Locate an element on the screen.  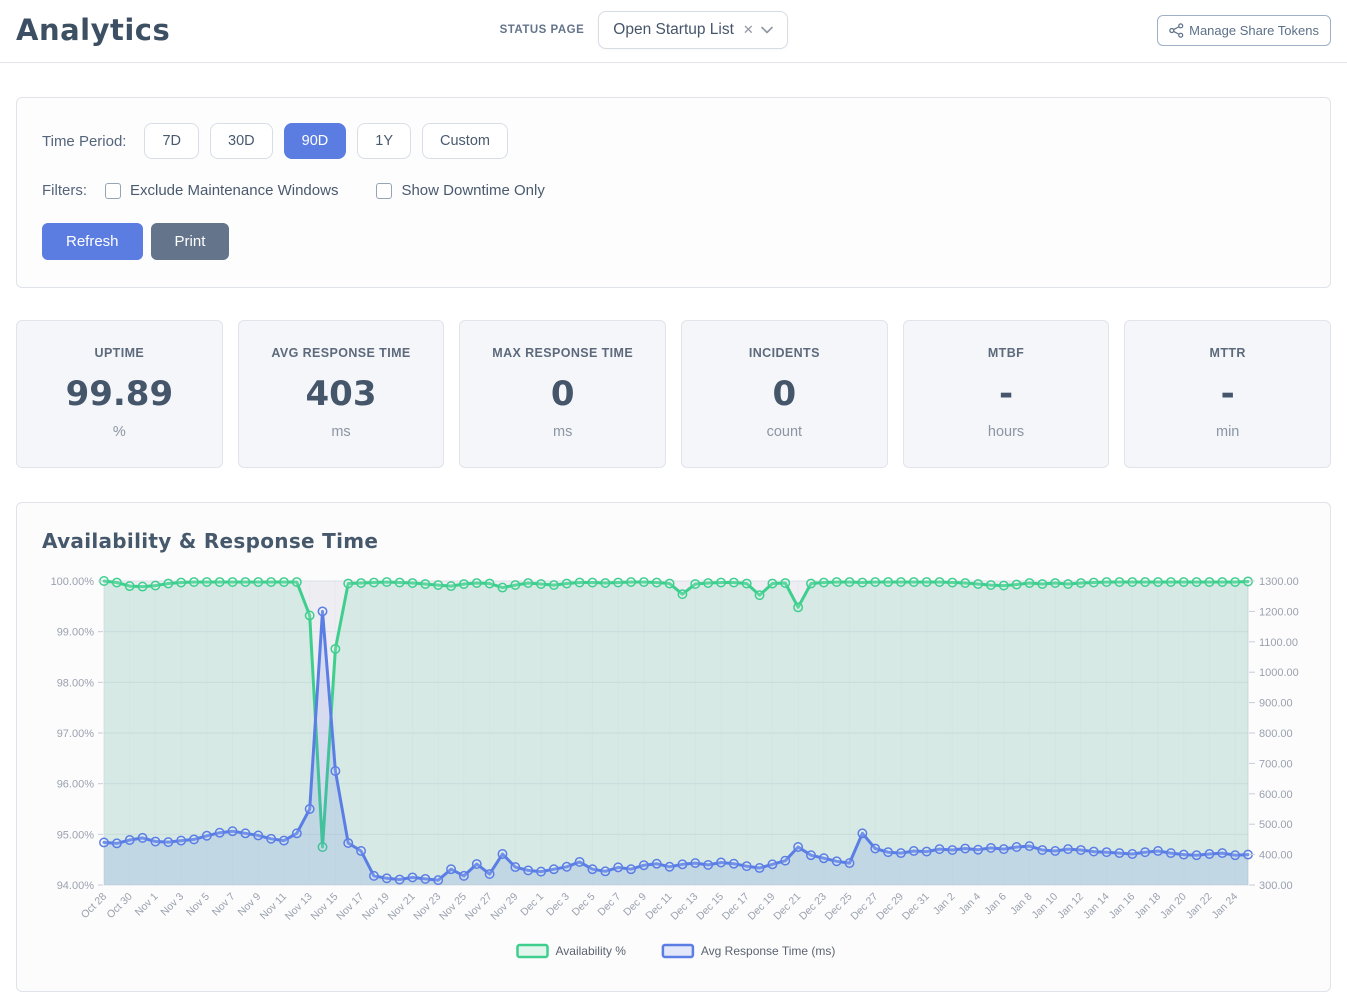
metric-card-avg-response: AVG RESPONSE TIME 403 ms is located at coordinates (341, 394).